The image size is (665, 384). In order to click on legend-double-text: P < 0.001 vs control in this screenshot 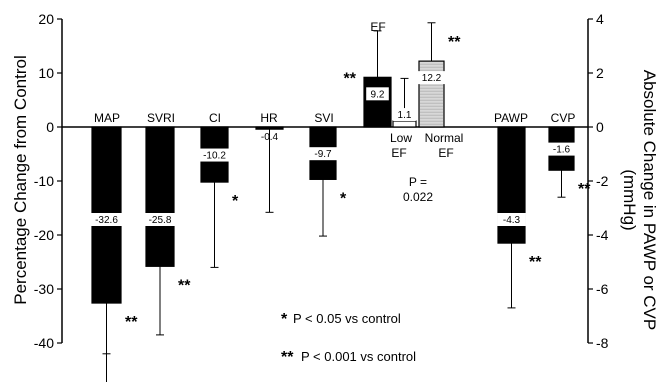, I will do `click(358, 356)`.